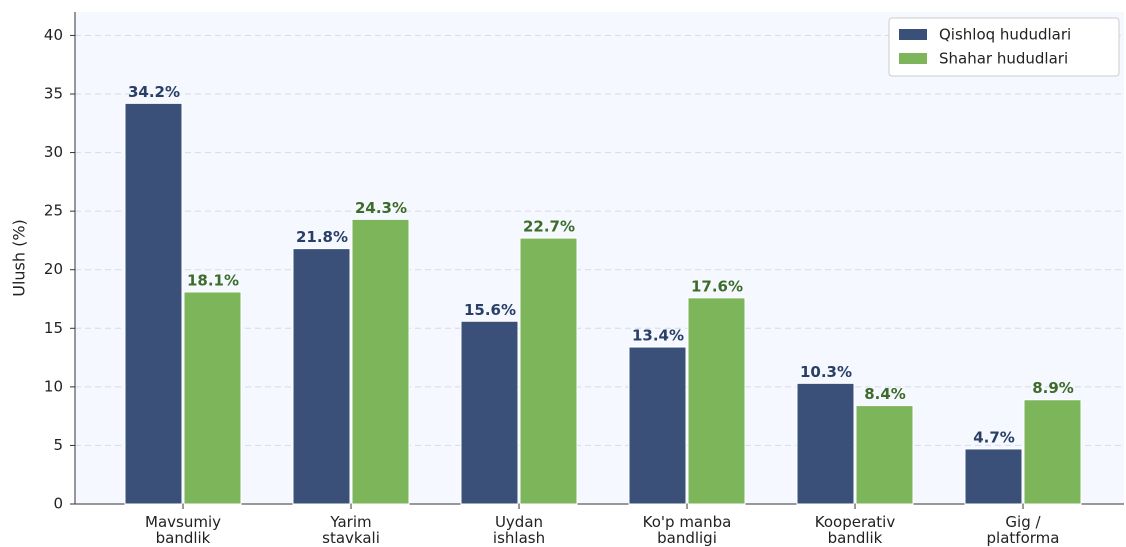  What do you see at coordinates (58, 504) in the screenshot?
I see `y-tick-label: 0` at bounding box center [58, 504].